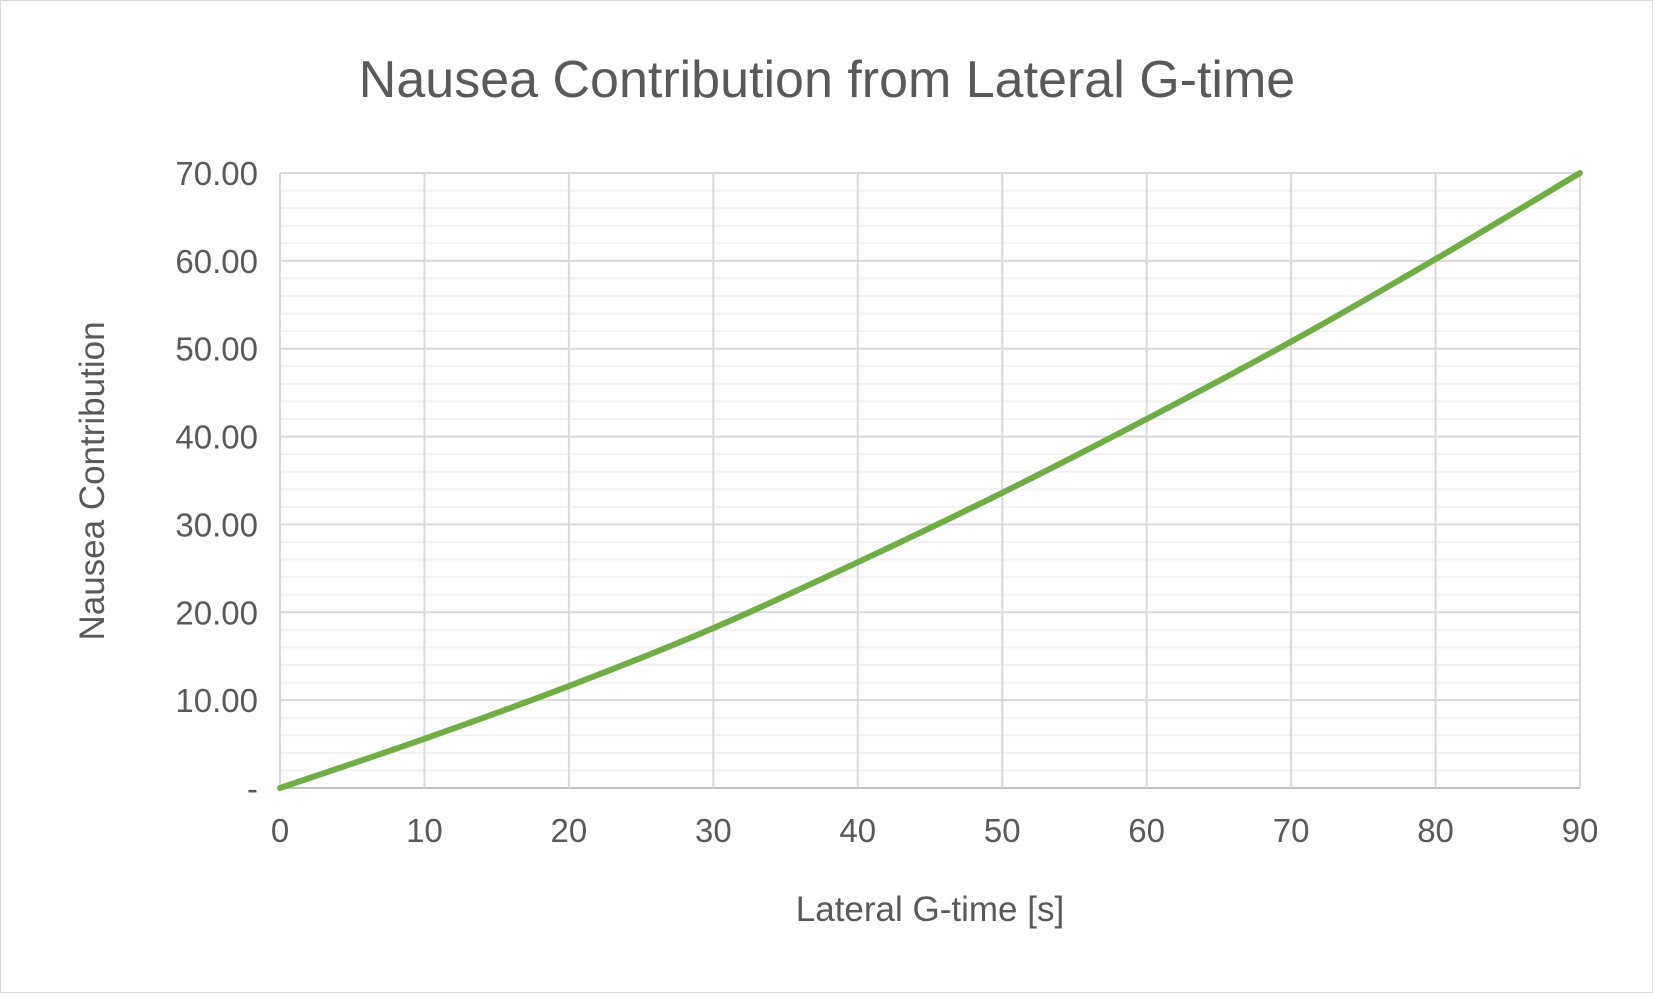 The height and width of the screenshot is (999, 1653). Describe the element at coordinates (92, 480) in the screenshot. I see `y-axis-label: Nausea Contribution` at that location.